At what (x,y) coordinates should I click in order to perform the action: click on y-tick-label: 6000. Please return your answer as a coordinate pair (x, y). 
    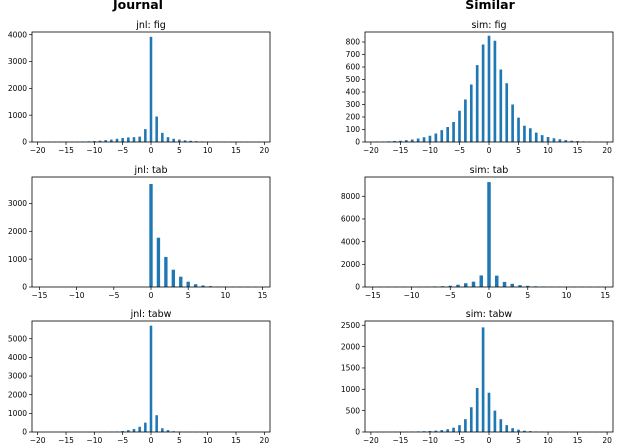
    Looking at the image, I should click on (350, 219).